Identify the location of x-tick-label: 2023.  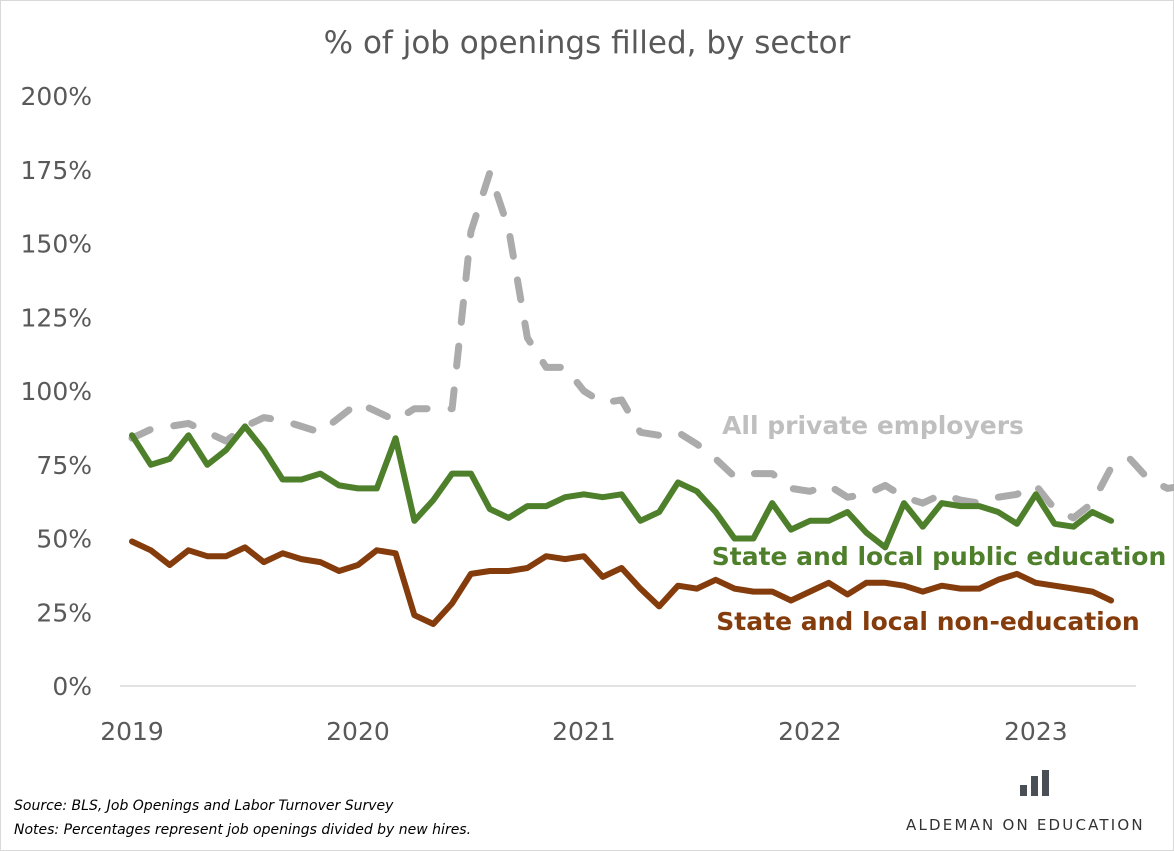
(1036, 731).